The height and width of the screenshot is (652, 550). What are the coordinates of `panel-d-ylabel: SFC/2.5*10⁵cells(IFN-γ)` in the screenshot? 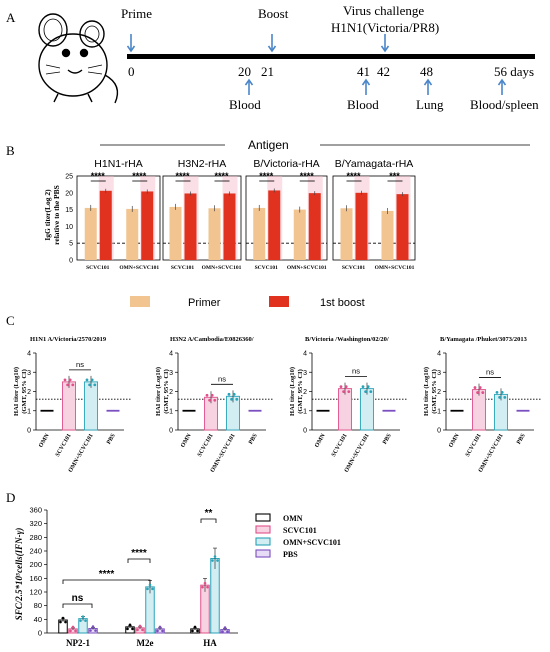 It's located at (19, 574).